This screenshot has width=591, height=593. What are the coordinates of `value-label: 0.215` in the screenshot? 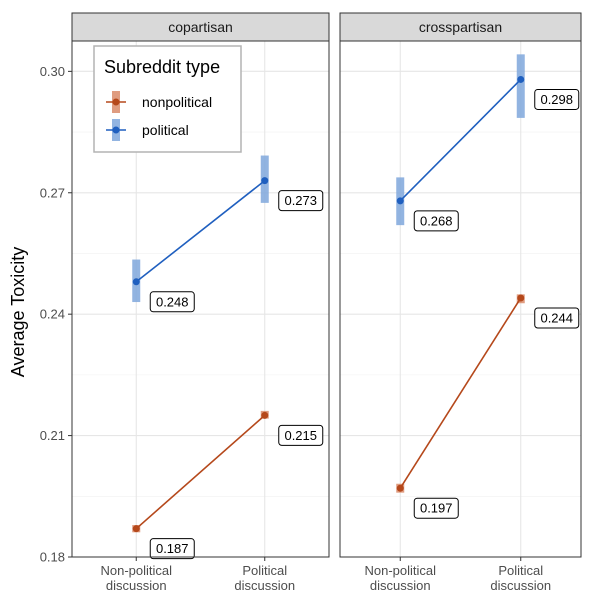 It's located at (300, 435).